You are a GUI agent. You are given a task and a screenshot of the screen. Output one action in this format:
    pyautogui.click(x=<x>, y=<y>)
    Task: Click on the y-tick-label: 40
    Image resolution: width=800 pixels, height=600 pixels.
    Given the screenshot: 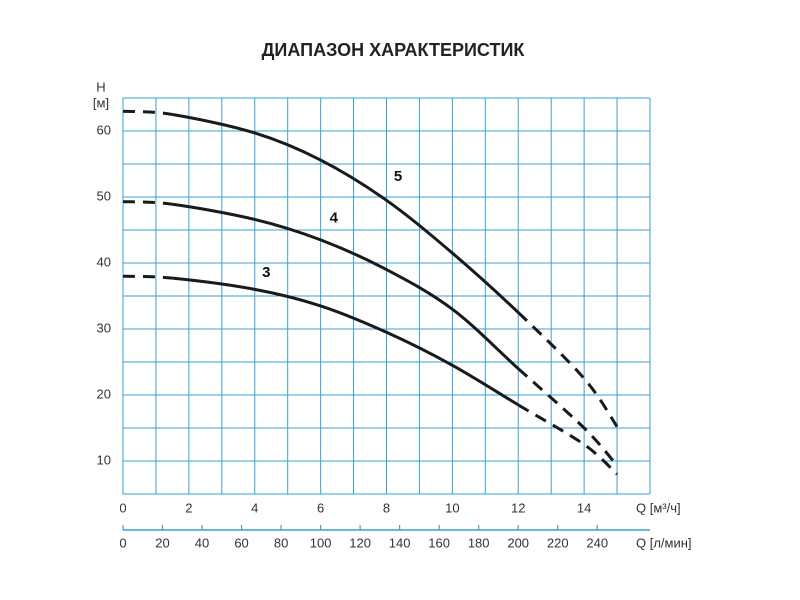 What is the action you would take?
    pyautogui.click(x=104, y=261)
    